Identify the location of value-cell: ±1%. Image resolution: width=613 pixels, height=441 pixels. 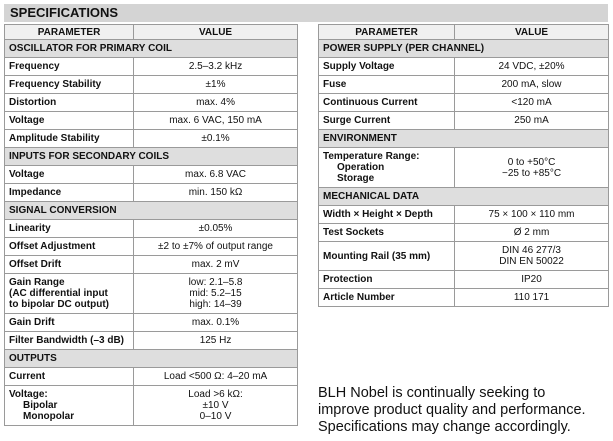
(215, 84).